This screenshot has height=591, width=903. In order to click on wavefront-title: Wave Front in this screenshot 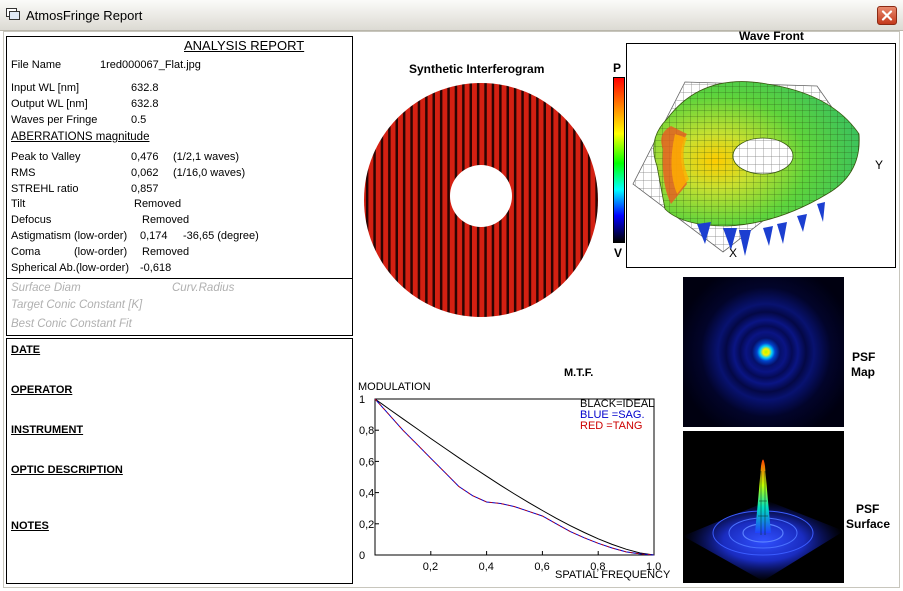, I will do `click(771, 36)`.